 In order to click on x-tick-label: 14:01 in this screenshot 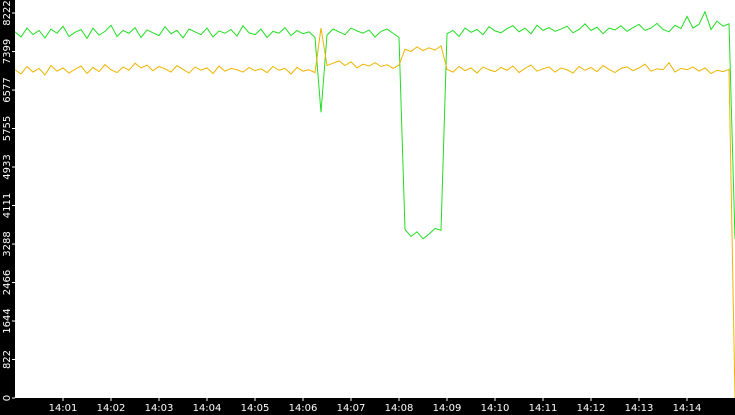, I will do `click(63, 408)`.